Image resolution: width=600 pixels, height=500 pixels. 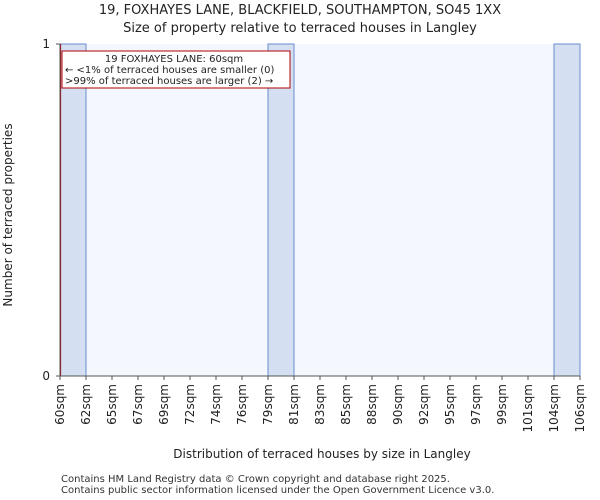 I want to click on bar-79sqm, so click(x=281, y=210).